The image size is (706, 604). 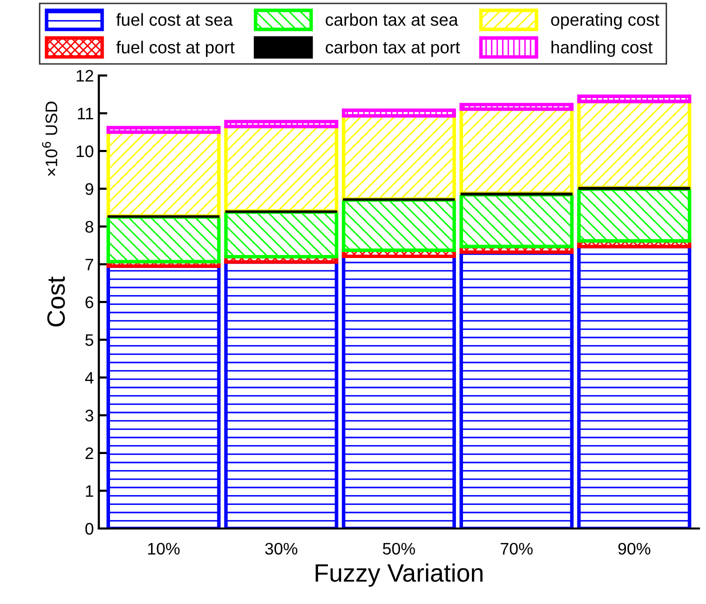 I want to click on y-tick-label: 12, so click(x=85, y=76).